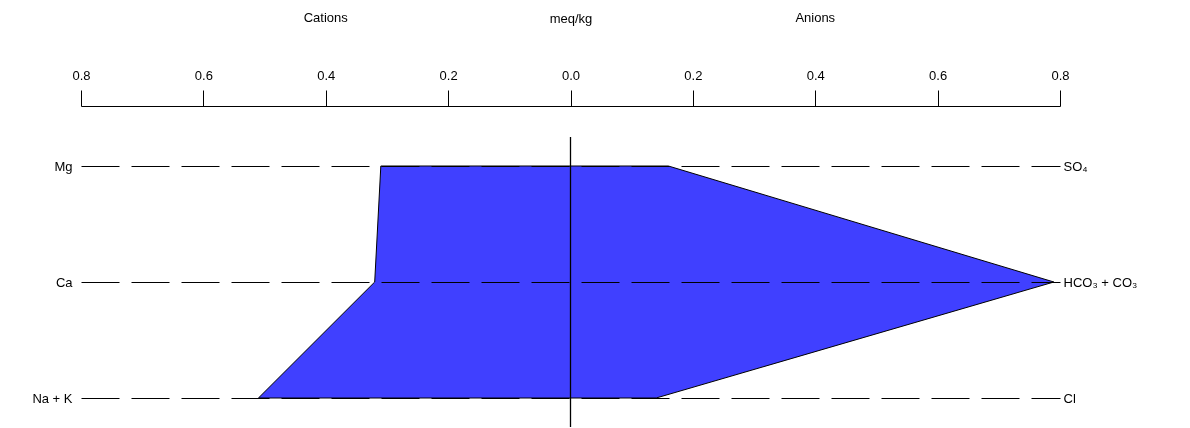 Image resolution: width=1190 pixels, height=428 pixels. I want to click on y-tick-label: Ca, so click(64, 282).